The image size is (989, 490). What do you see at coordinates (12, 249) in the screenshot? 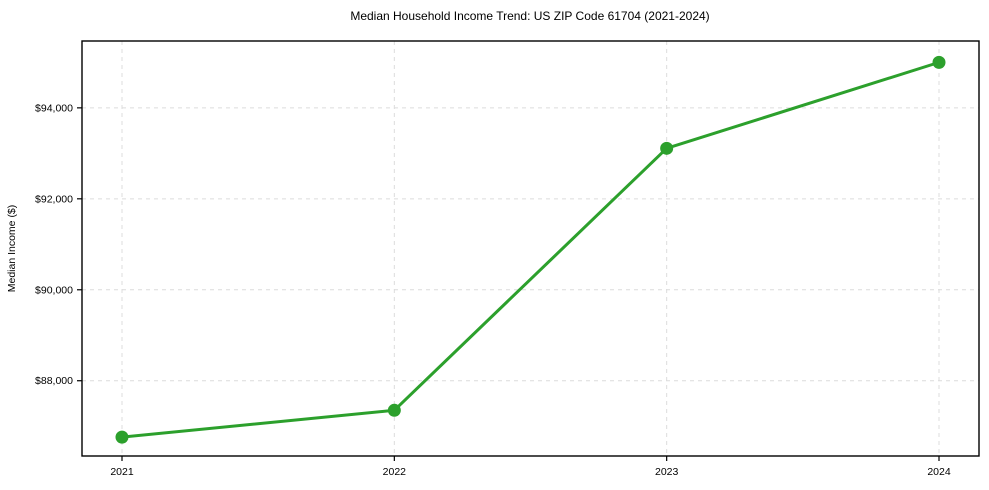
I see `y-axis-label: Median Income ($)` at bounding box center [12, 249].